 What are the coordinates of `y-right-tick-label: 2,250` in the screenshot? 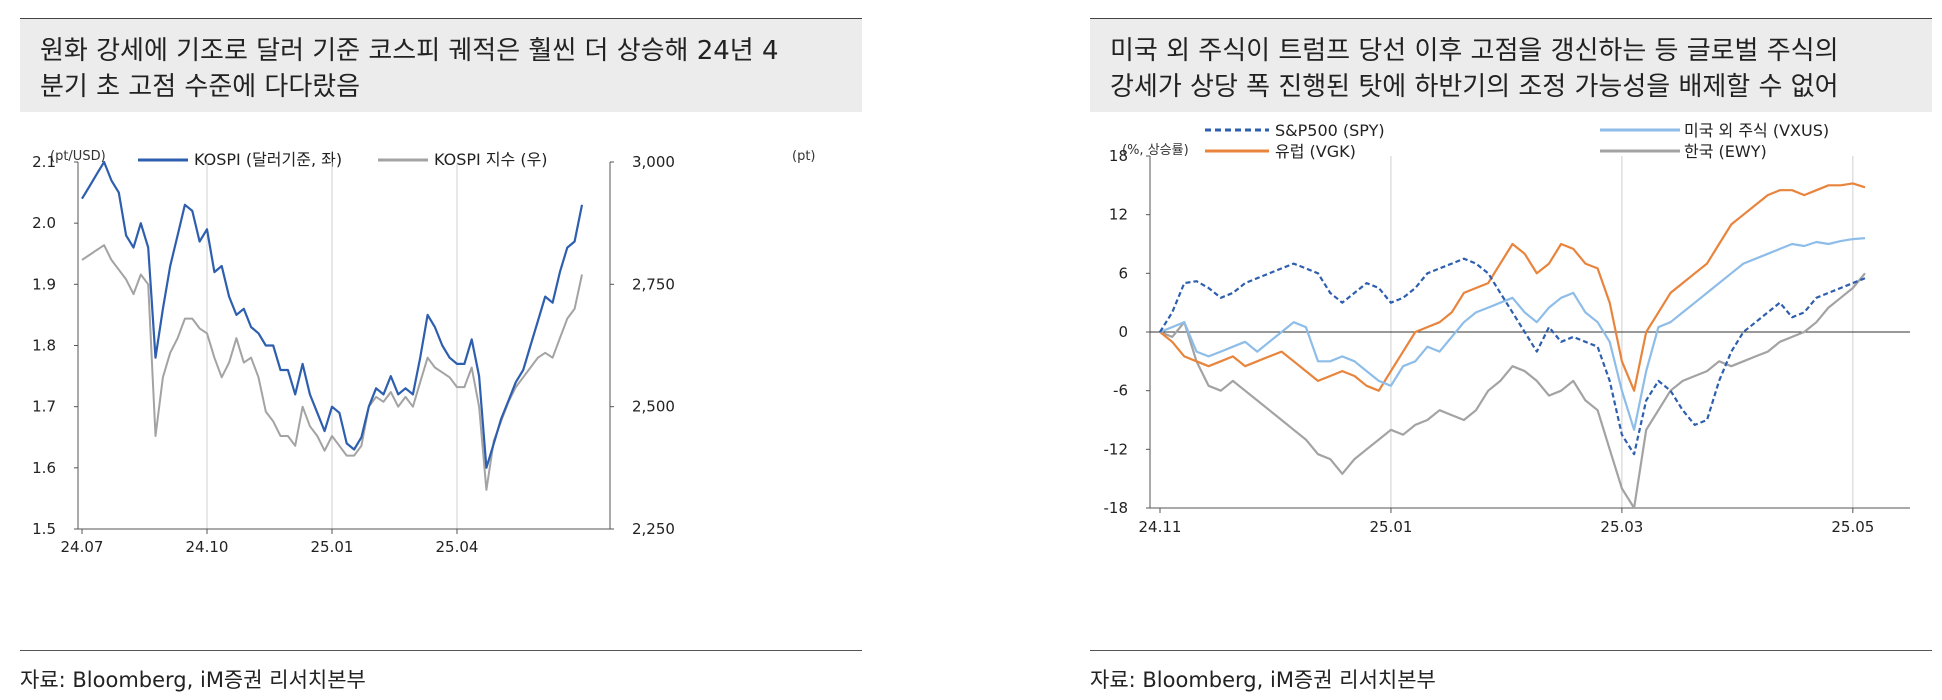 It's located at (653, 529).